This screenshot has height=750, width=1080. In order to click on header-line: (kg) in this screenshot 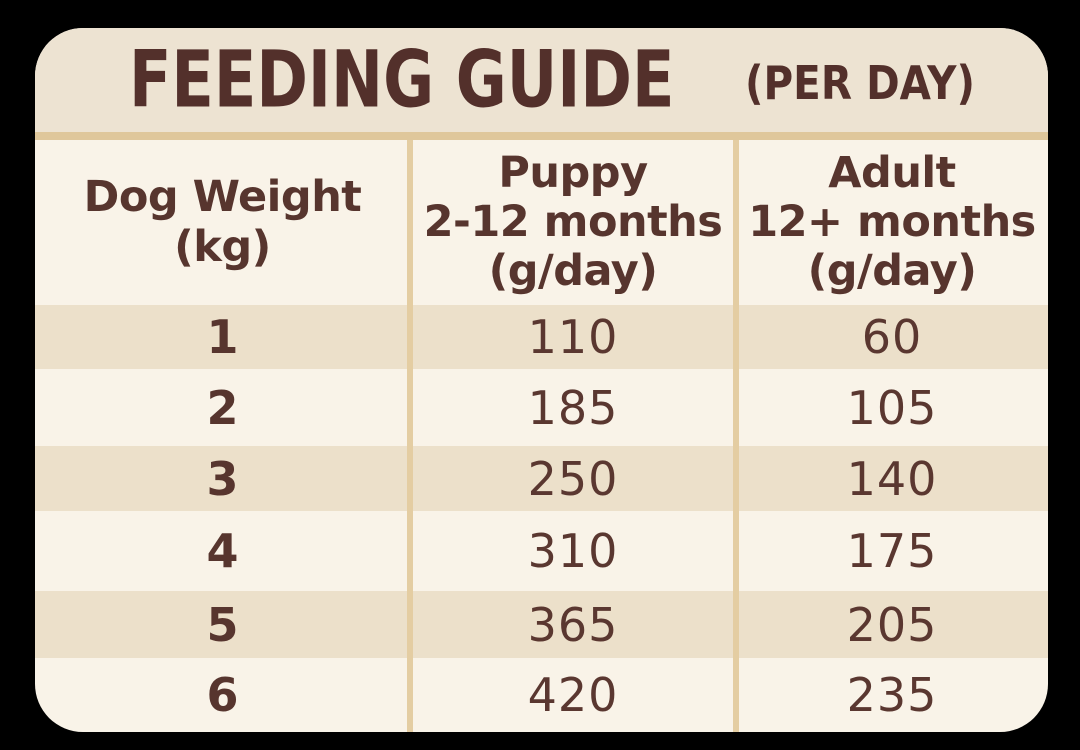, I will do `click(222, 246)`.